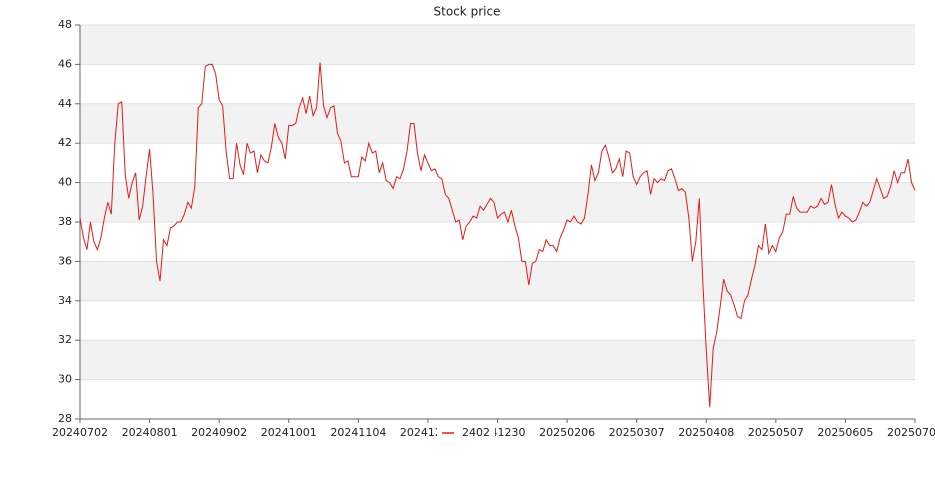  Describe the element at coordinates (289, 432) in the screenshot. I see `x-tick-label: 20241001` at that location.